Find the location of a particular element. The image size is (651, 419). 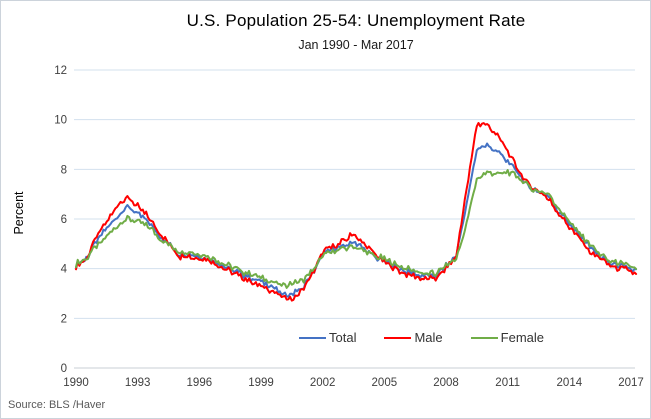

y-tick-label: 2 is located at coordinates (64, 319).